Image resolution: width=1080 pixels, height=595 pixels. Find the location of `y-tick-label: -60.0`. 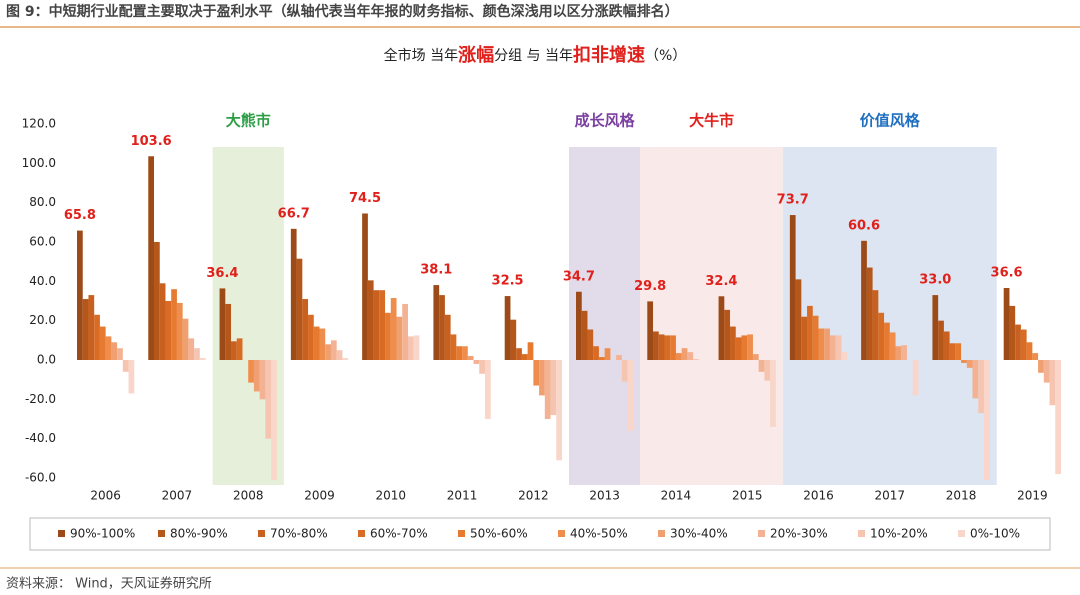

y-tick-label: -60.0 is located at coordinates (40, 478).